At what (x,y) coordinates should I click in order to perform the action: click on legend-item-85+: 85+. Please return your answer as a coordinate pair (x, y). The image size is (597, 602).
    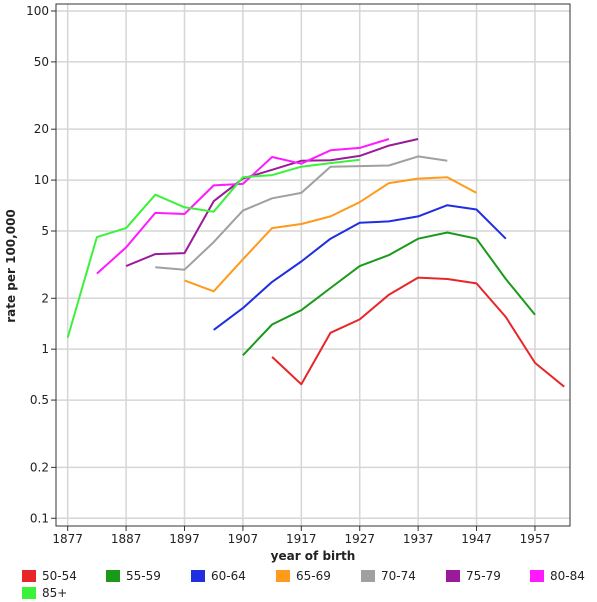
    Looking at the image, I should click on (44, 593).